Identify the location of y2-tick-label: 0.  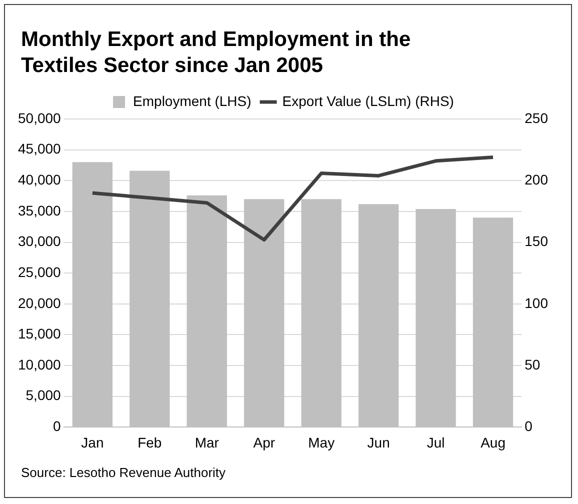
(528, 426).